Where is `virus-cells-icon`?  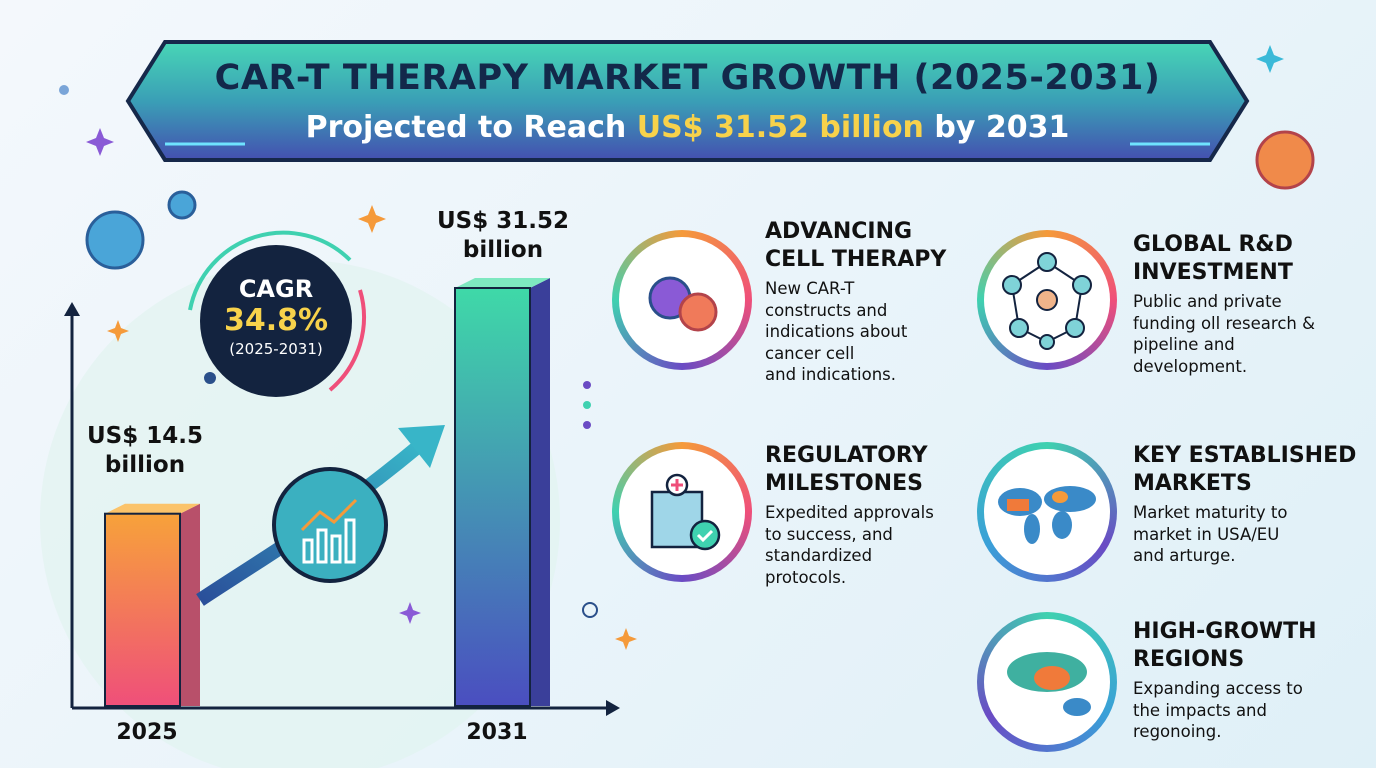 virus-cells-icon is located at coordinates (682, 300).